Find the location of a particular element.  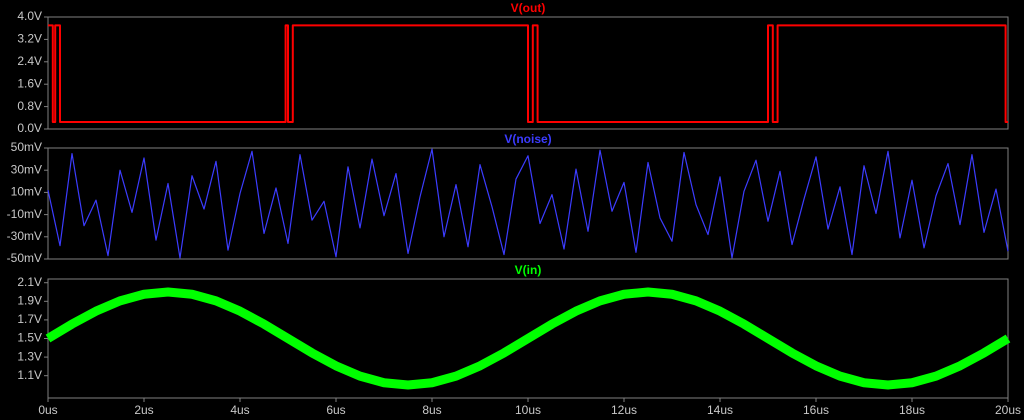

series-title: V(noise) is located at coordinates (527, 139).